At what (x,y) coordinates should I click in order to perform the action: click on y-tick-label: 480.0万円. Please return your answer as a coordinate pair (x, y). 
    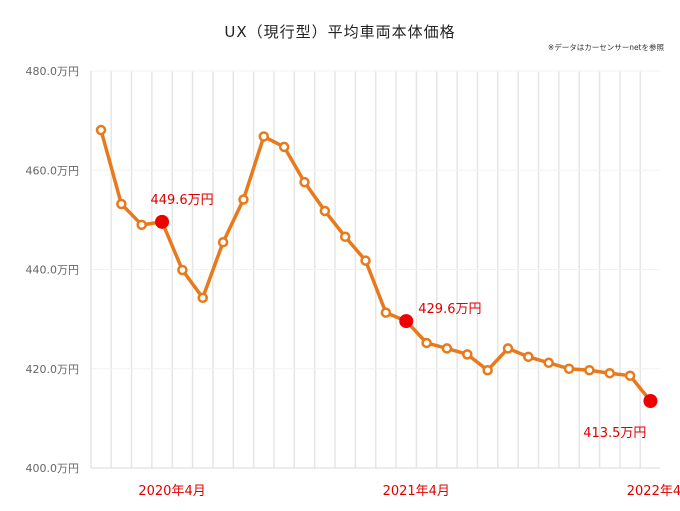
    Looking at the image, I should click on (53, 71).